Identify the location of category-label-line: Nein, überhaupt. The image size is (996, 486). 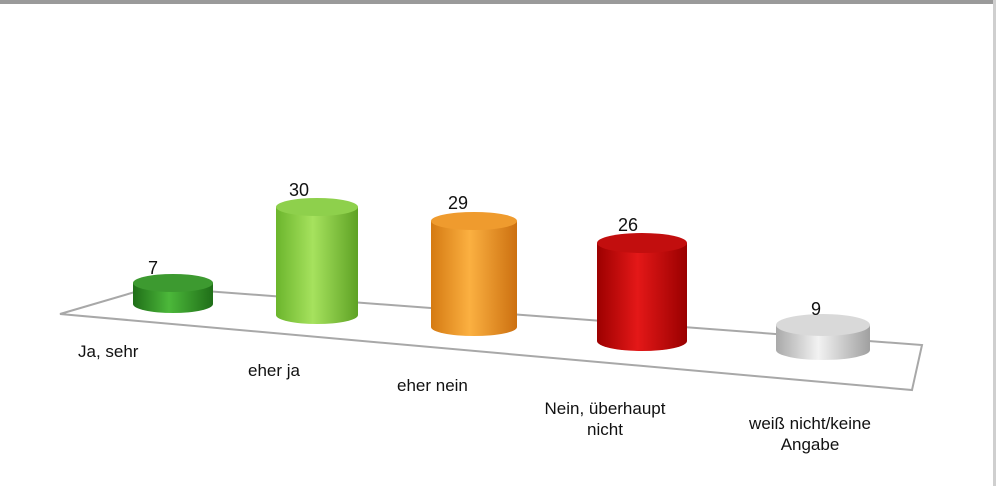
(605, 408).